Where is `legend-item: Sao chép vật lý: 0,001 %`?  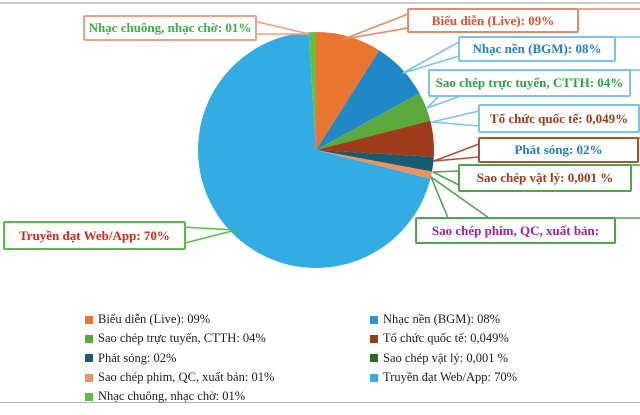
legend-item: Sao chép vật lý: 0,001 % is located at coordinates (443, 358).